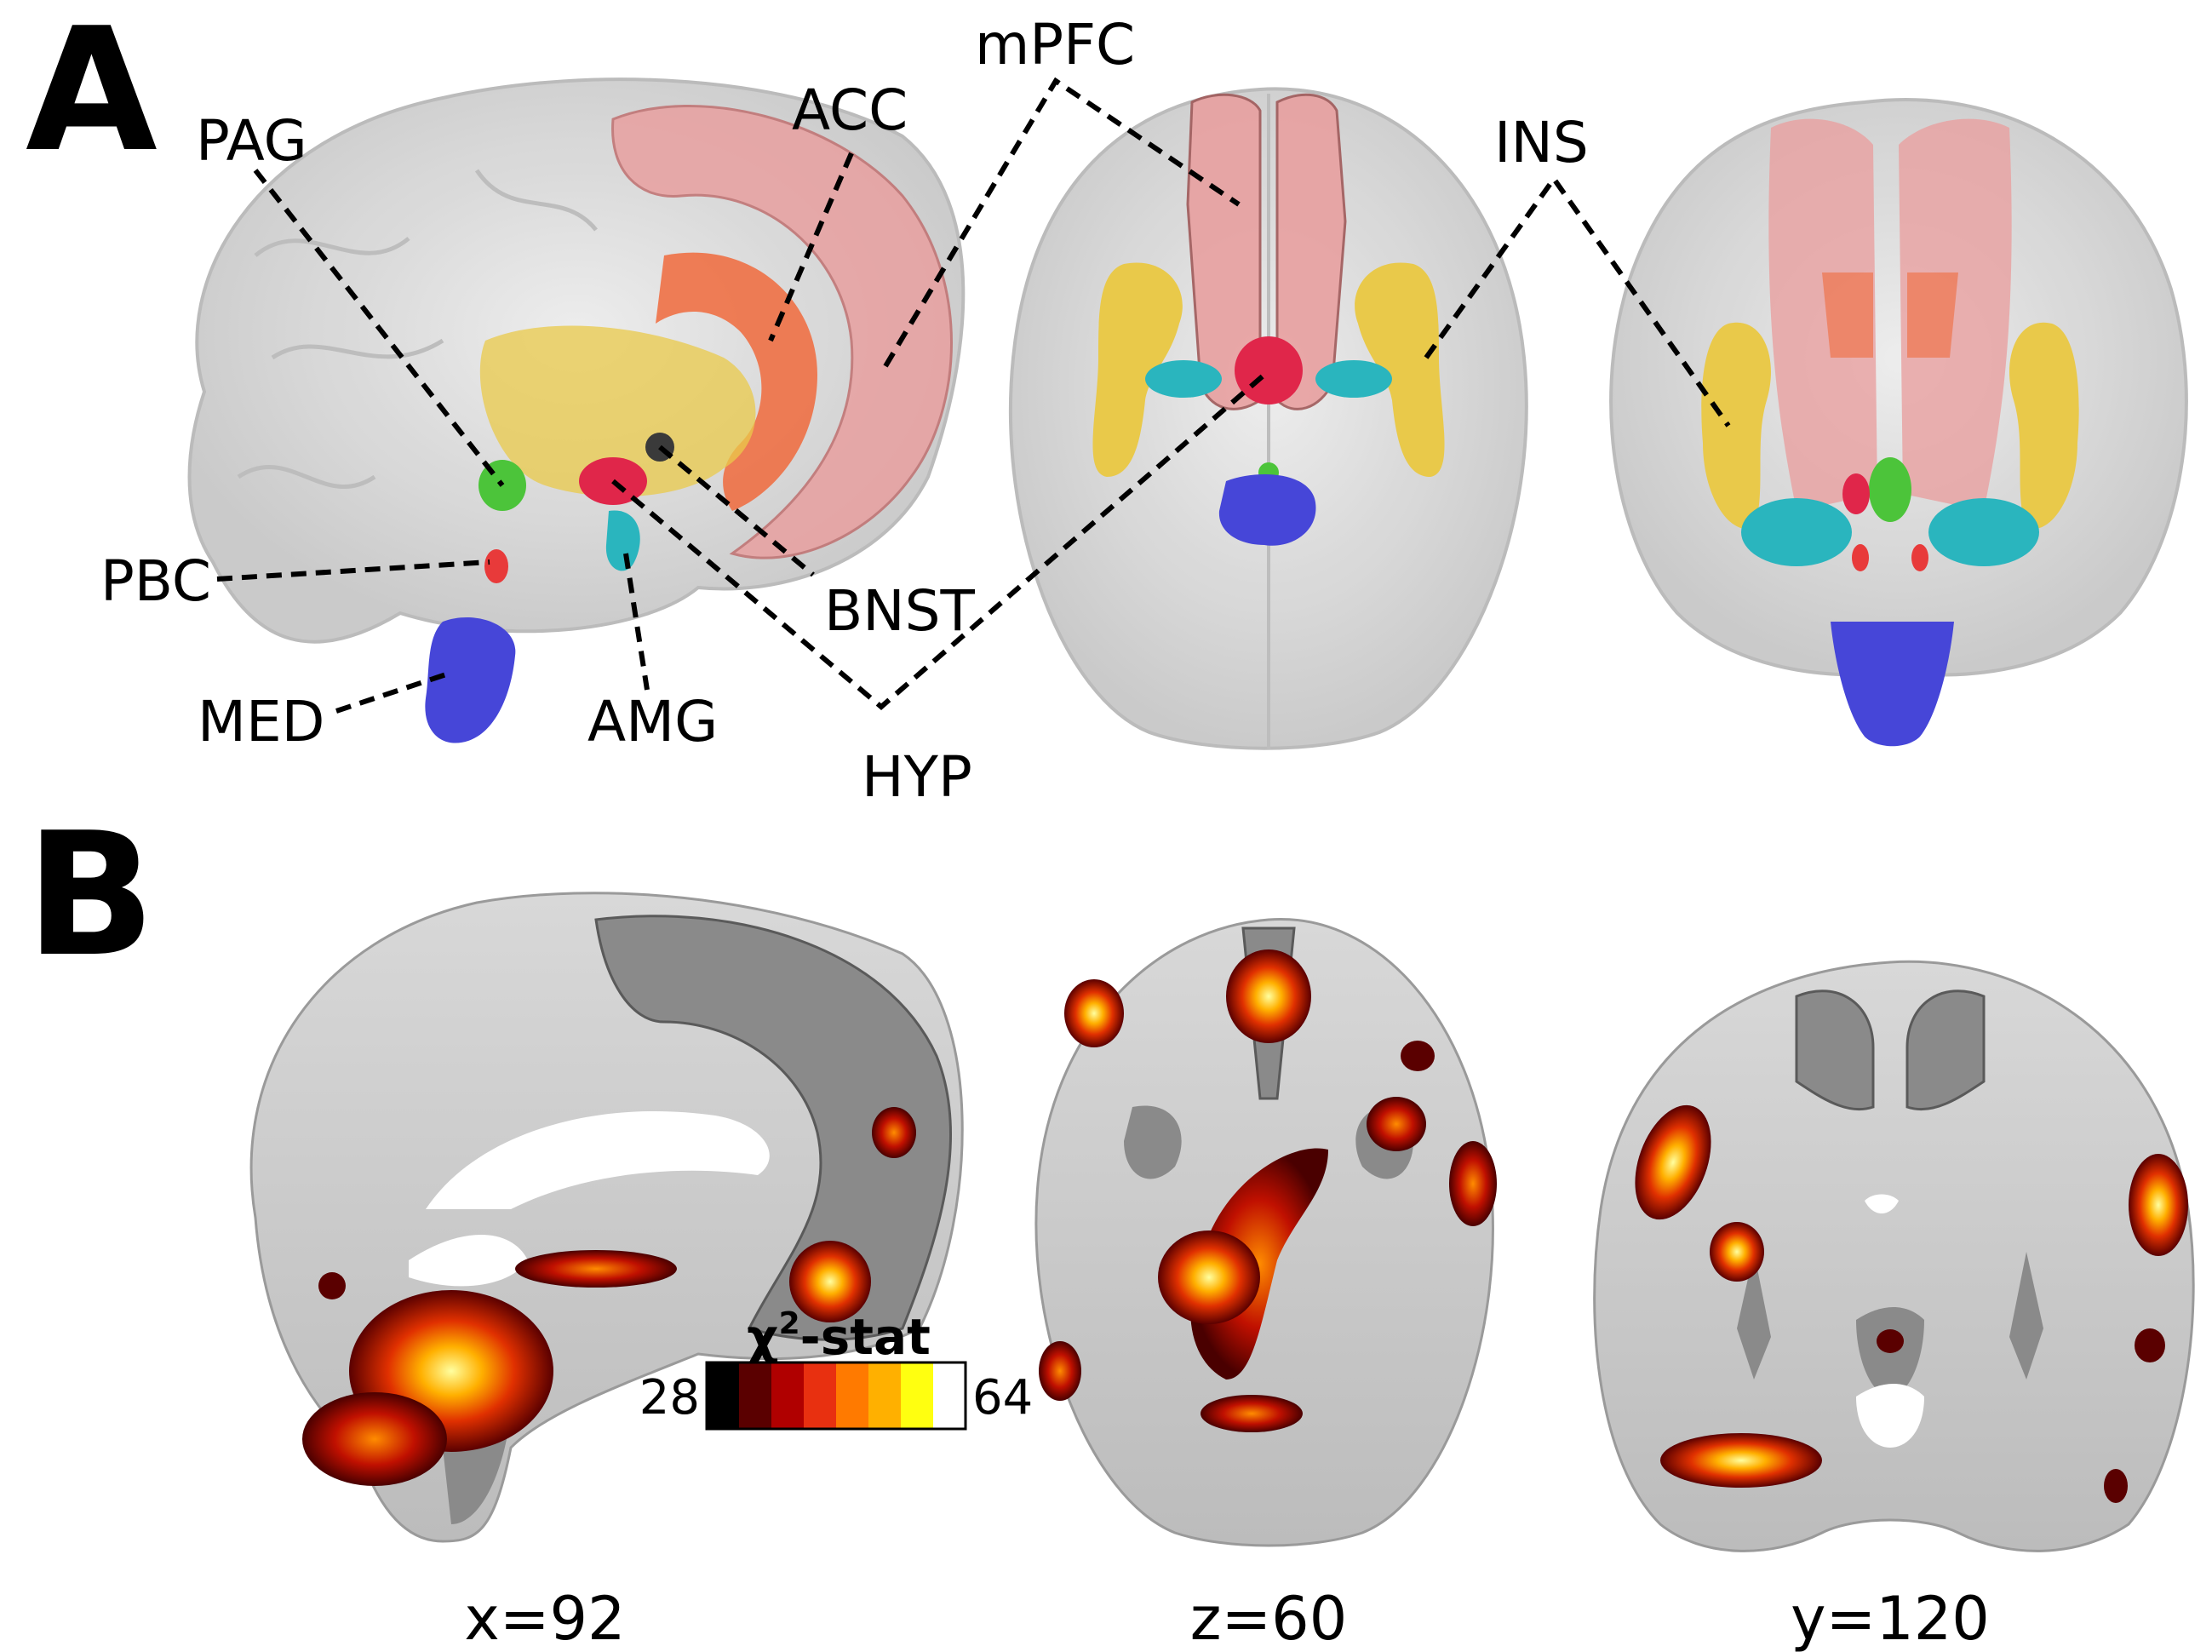 The height and width of the screenshot is (1652, 2212). I want to click on label-med: MED, so click(261, 721).